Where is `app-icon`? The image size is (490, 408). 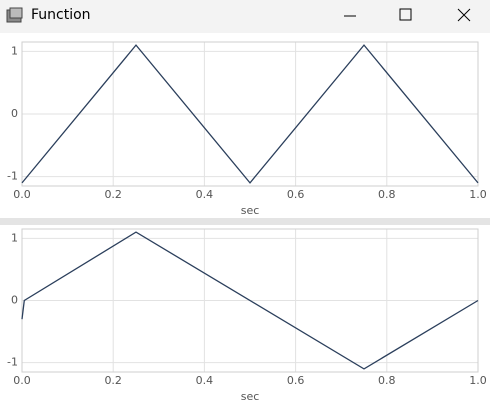 app-icon is located at coordinates (14, 15).